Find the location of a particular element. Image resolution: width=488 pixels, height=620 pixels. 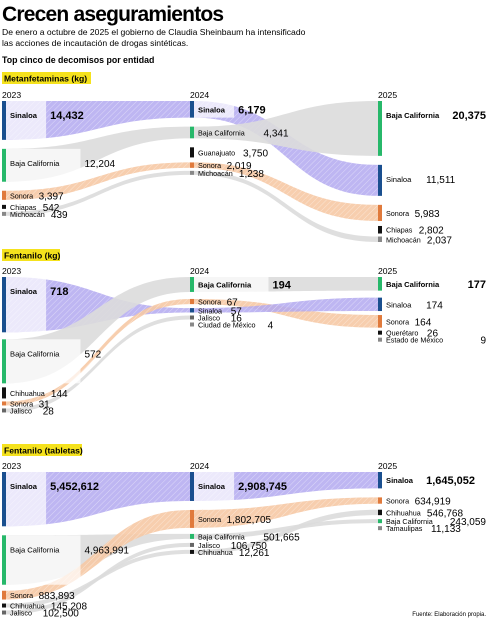

node-value: 26 is located at coordinates (433, 334).